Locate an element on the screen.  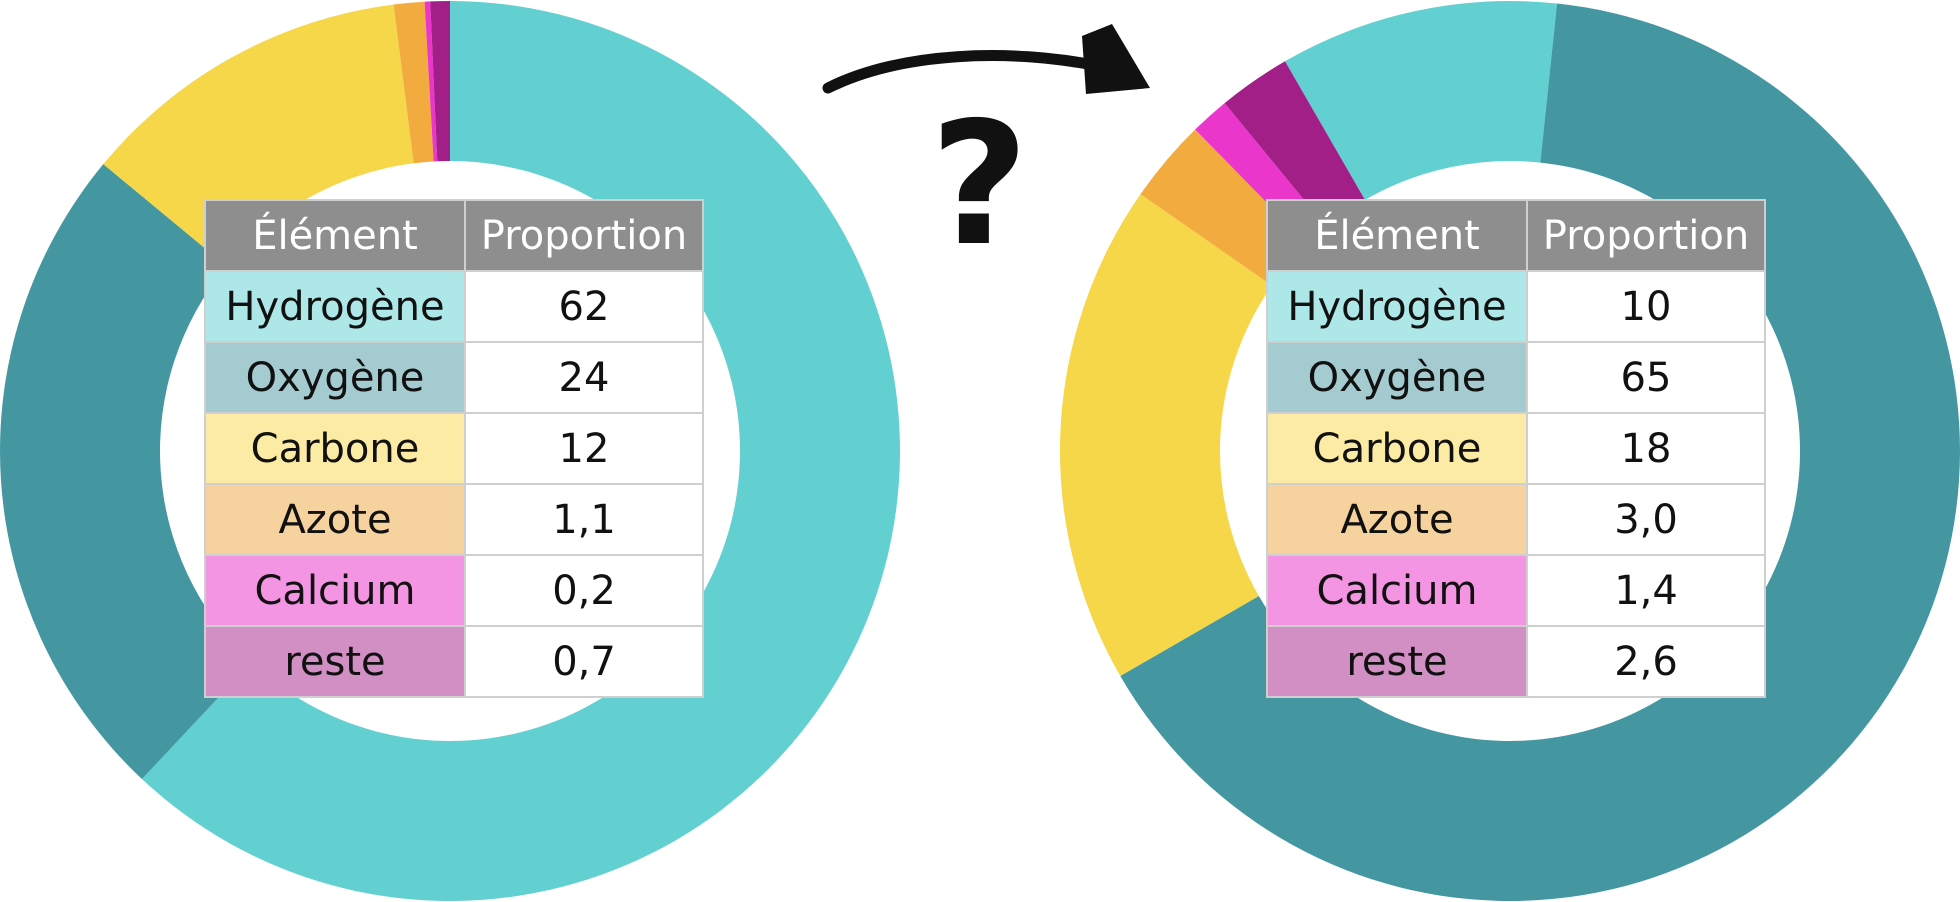
table-row: Oxygène 24 is located at coordinates (454, 377).